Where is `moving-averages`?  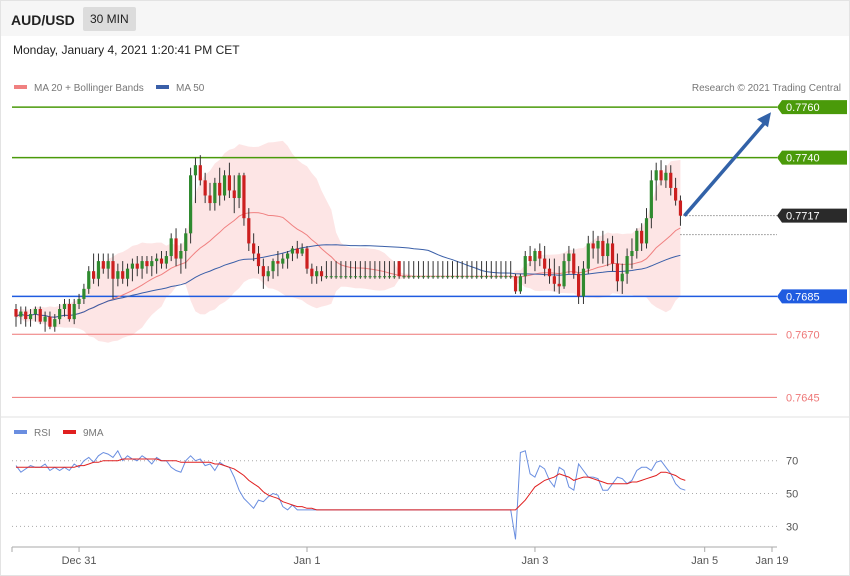 moving-averages is located at coordinates (348, 265).